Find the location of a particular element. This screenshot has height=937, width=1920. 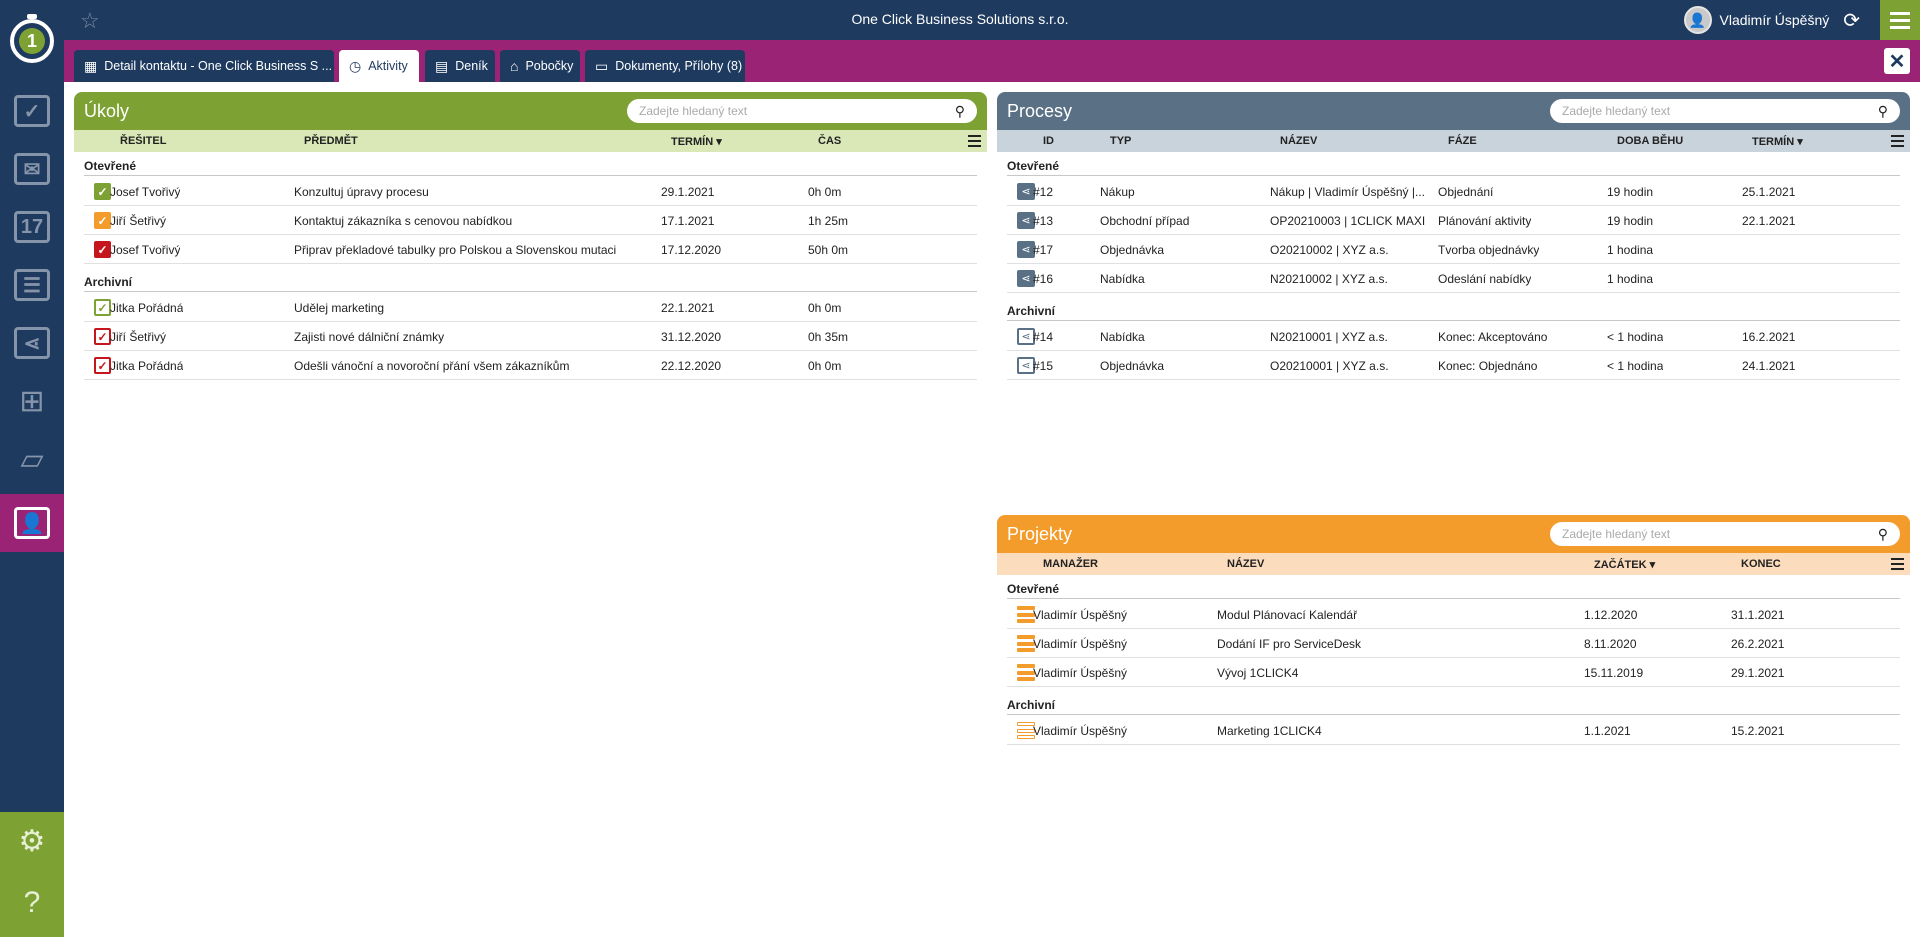

sidebar-item-documents: ▱ is located at coordinates (32, 459).